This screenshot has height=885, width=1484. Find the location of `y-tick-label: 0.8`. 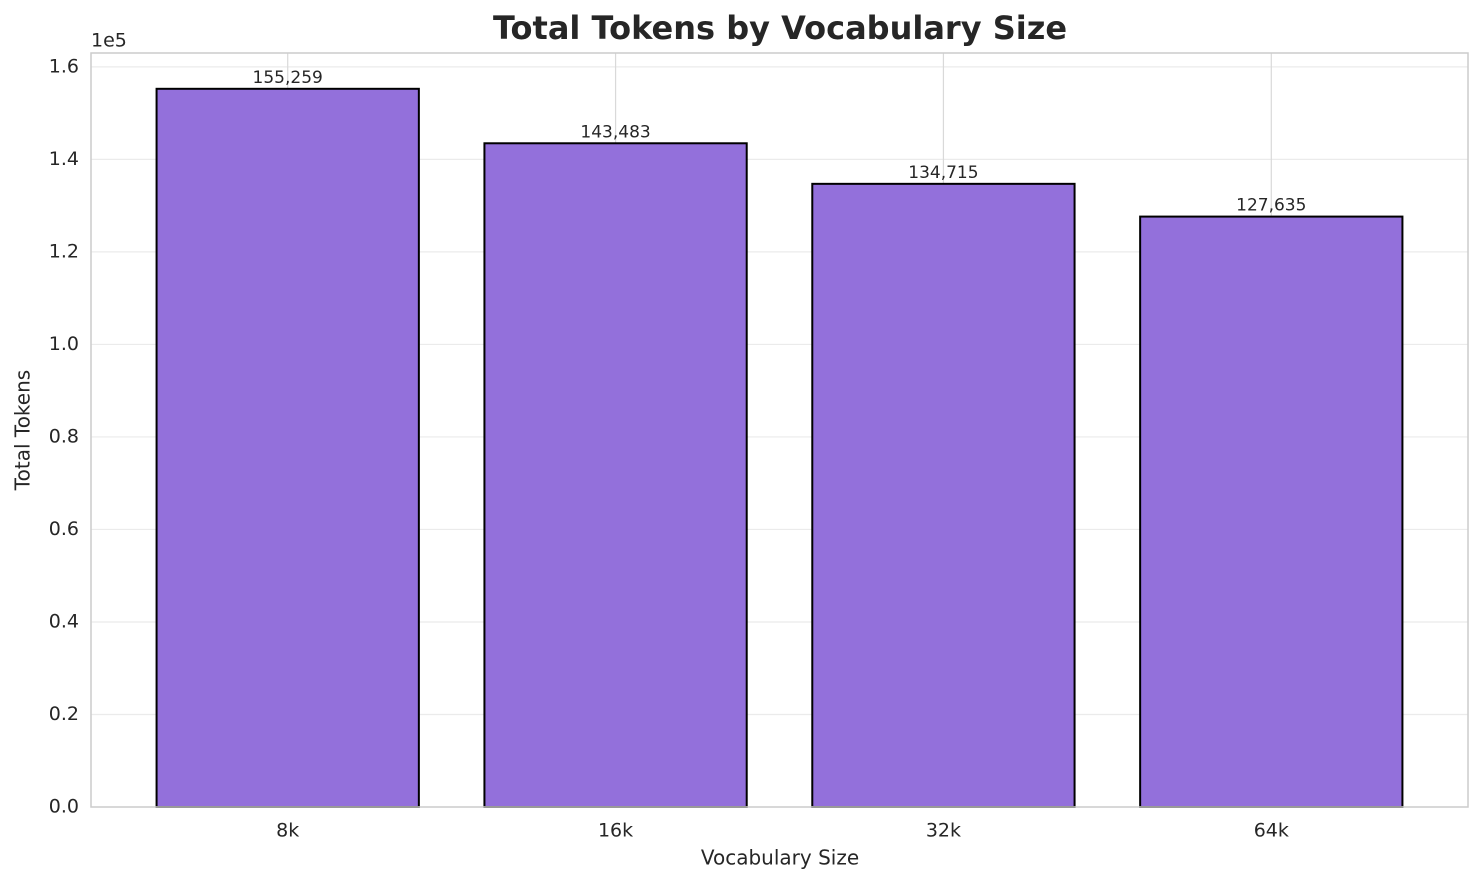

y-tick-label: 0.8 is located at coordinates (64, 436).